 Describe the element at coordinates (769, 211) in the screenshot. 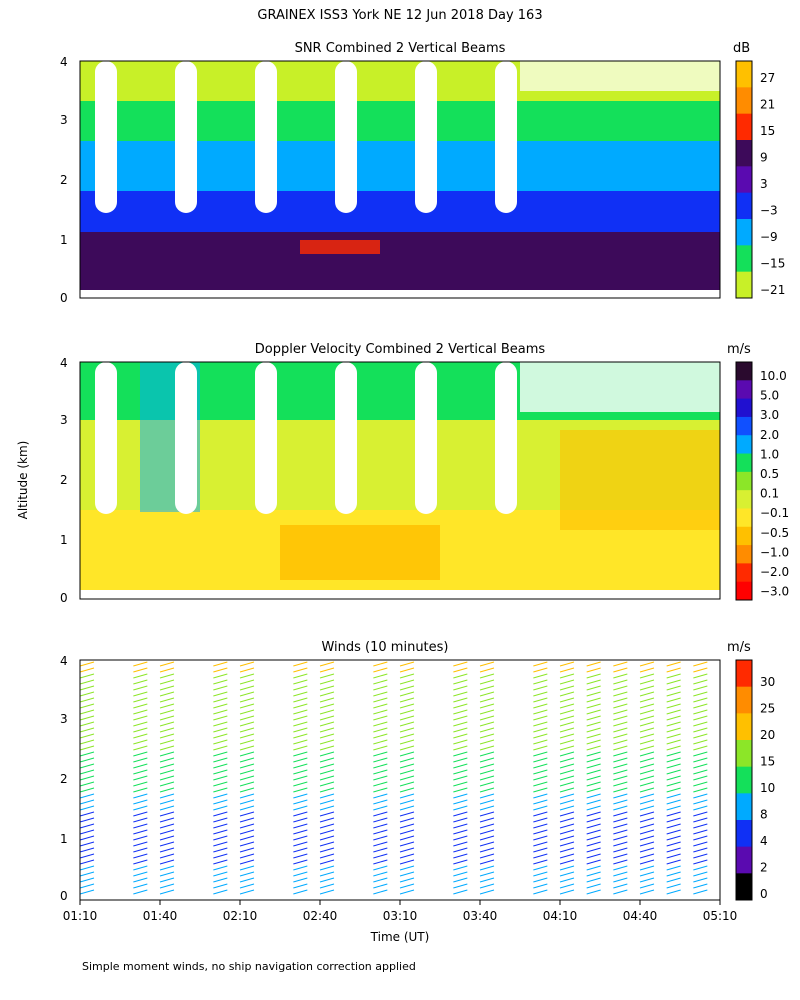

I see `colorbar-label: −3` at that location.